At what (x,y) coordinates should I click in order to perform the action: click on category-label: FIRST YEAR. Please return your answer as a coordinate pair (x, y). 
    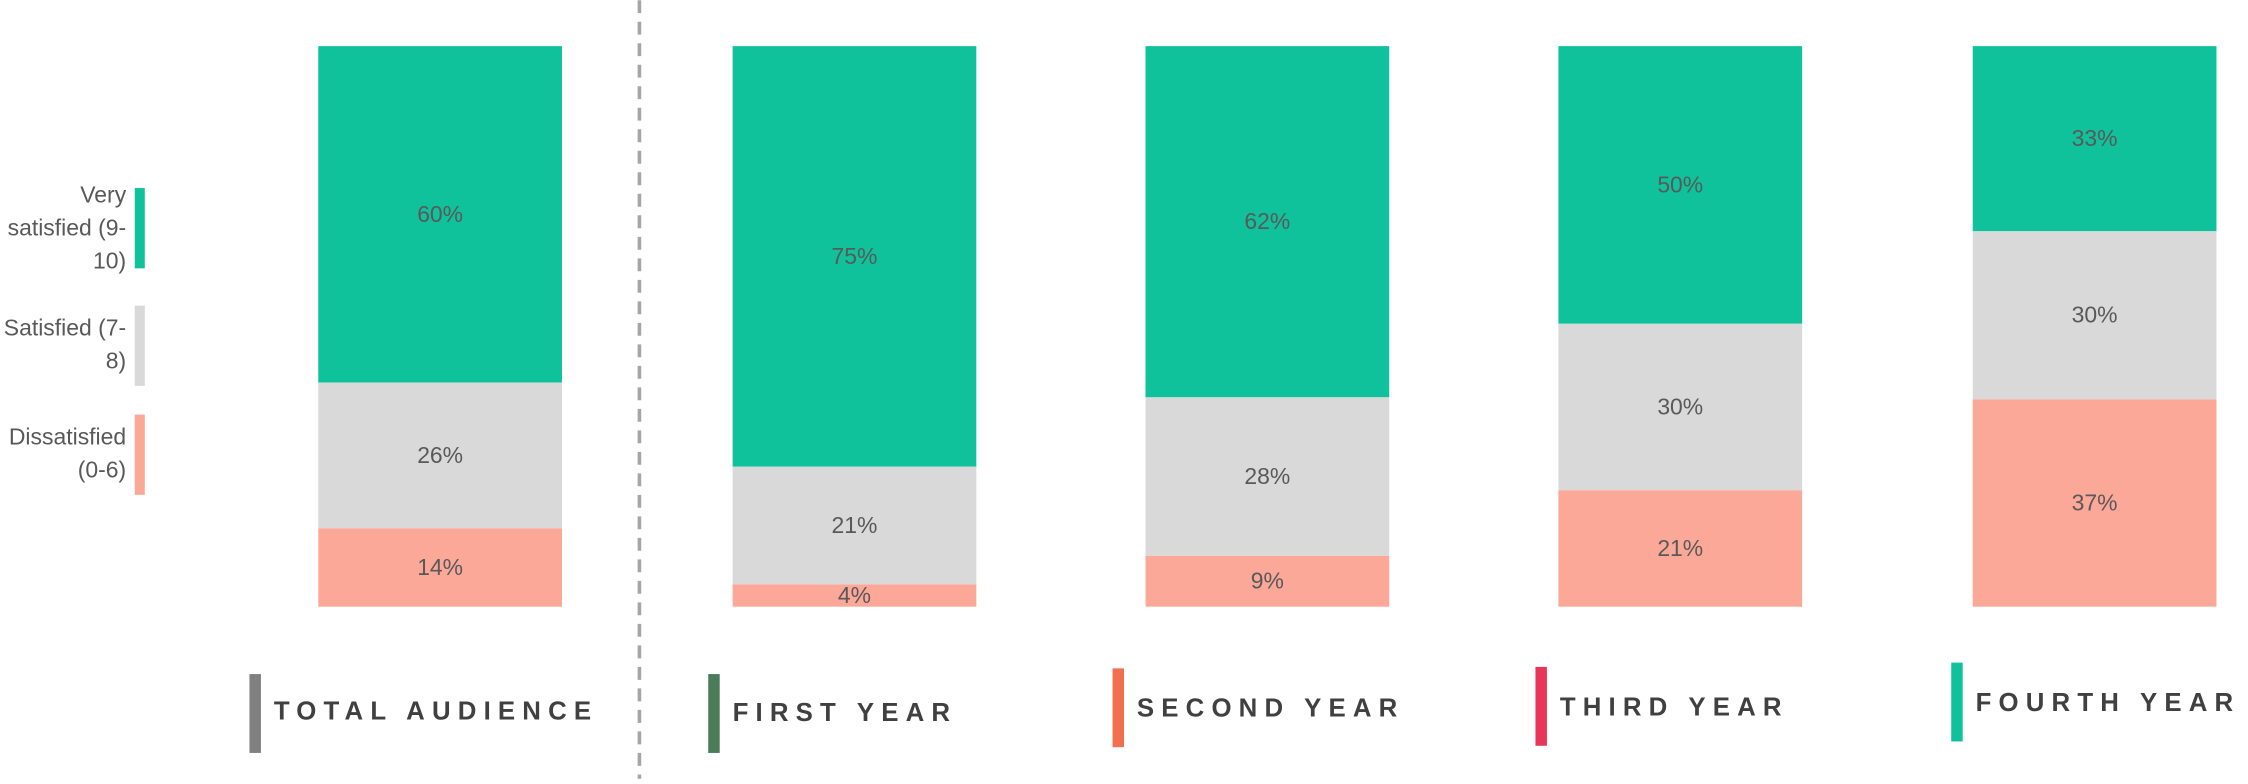
    Looking at the image, I should click on (845, 713).